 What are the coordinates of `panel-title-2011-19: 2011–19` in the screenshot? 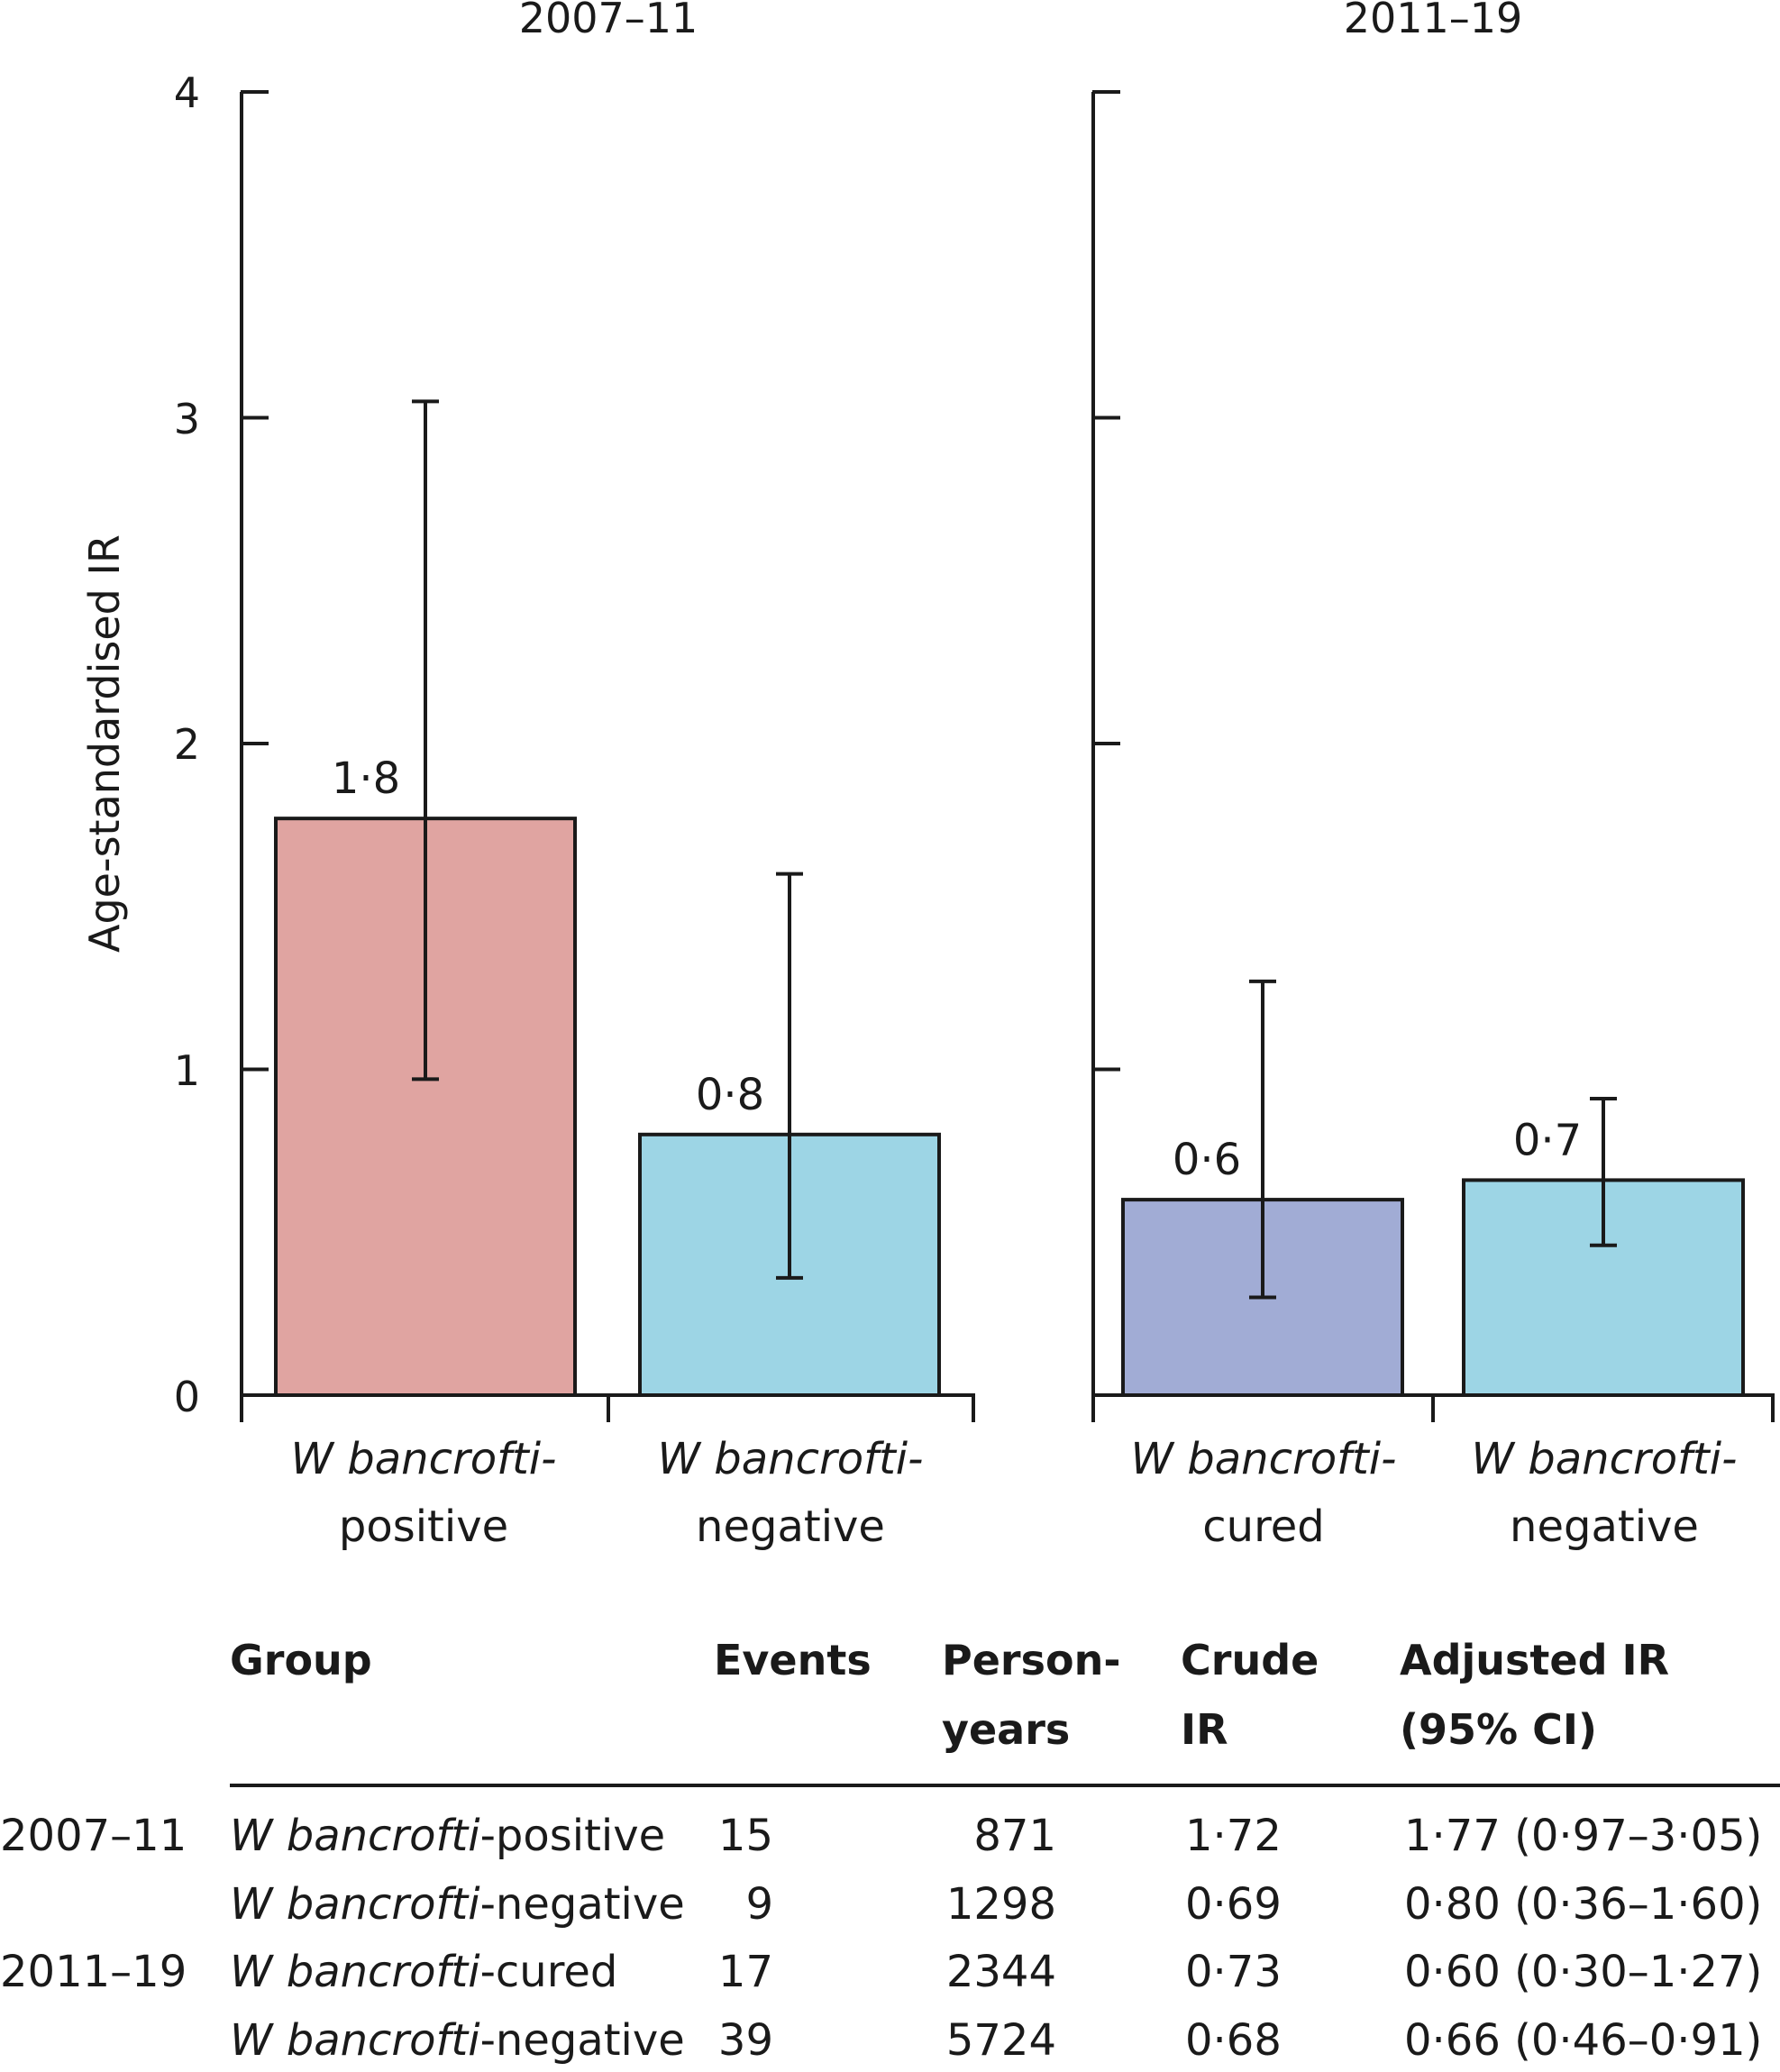 It's located at (1433, 21).